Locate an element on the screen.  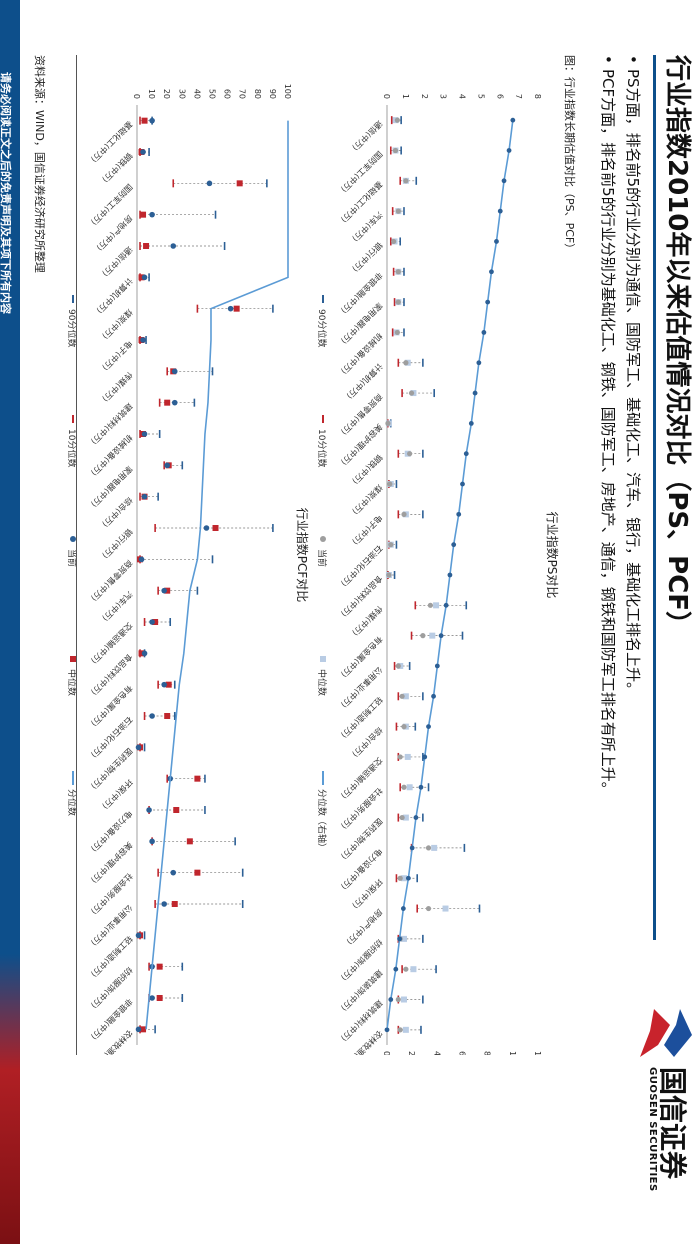
page-title: 行业指数2010年以来估值情况对比（PS、PCF） is located at coordinates (677, 346).